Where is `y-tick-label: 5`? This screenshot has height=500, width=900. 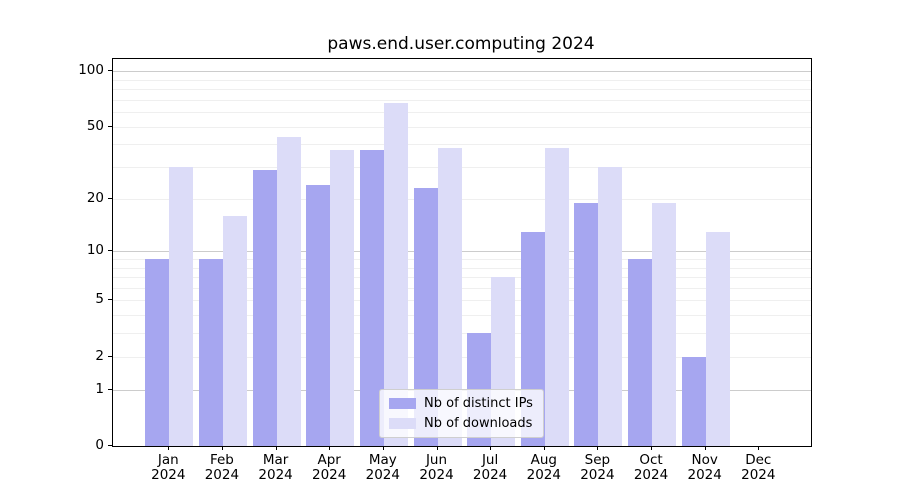 y-tick-label: 5 is located at coordinates (99, 299).